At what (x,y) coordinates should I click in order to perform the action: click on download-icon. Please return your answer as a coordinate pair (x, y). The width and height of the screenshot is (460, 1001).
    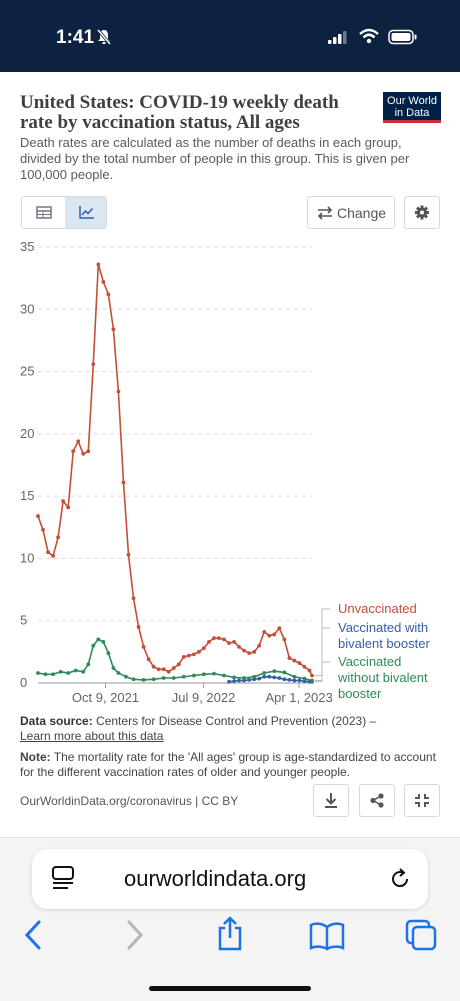
    Looking at the image, I should click on (331, 800).